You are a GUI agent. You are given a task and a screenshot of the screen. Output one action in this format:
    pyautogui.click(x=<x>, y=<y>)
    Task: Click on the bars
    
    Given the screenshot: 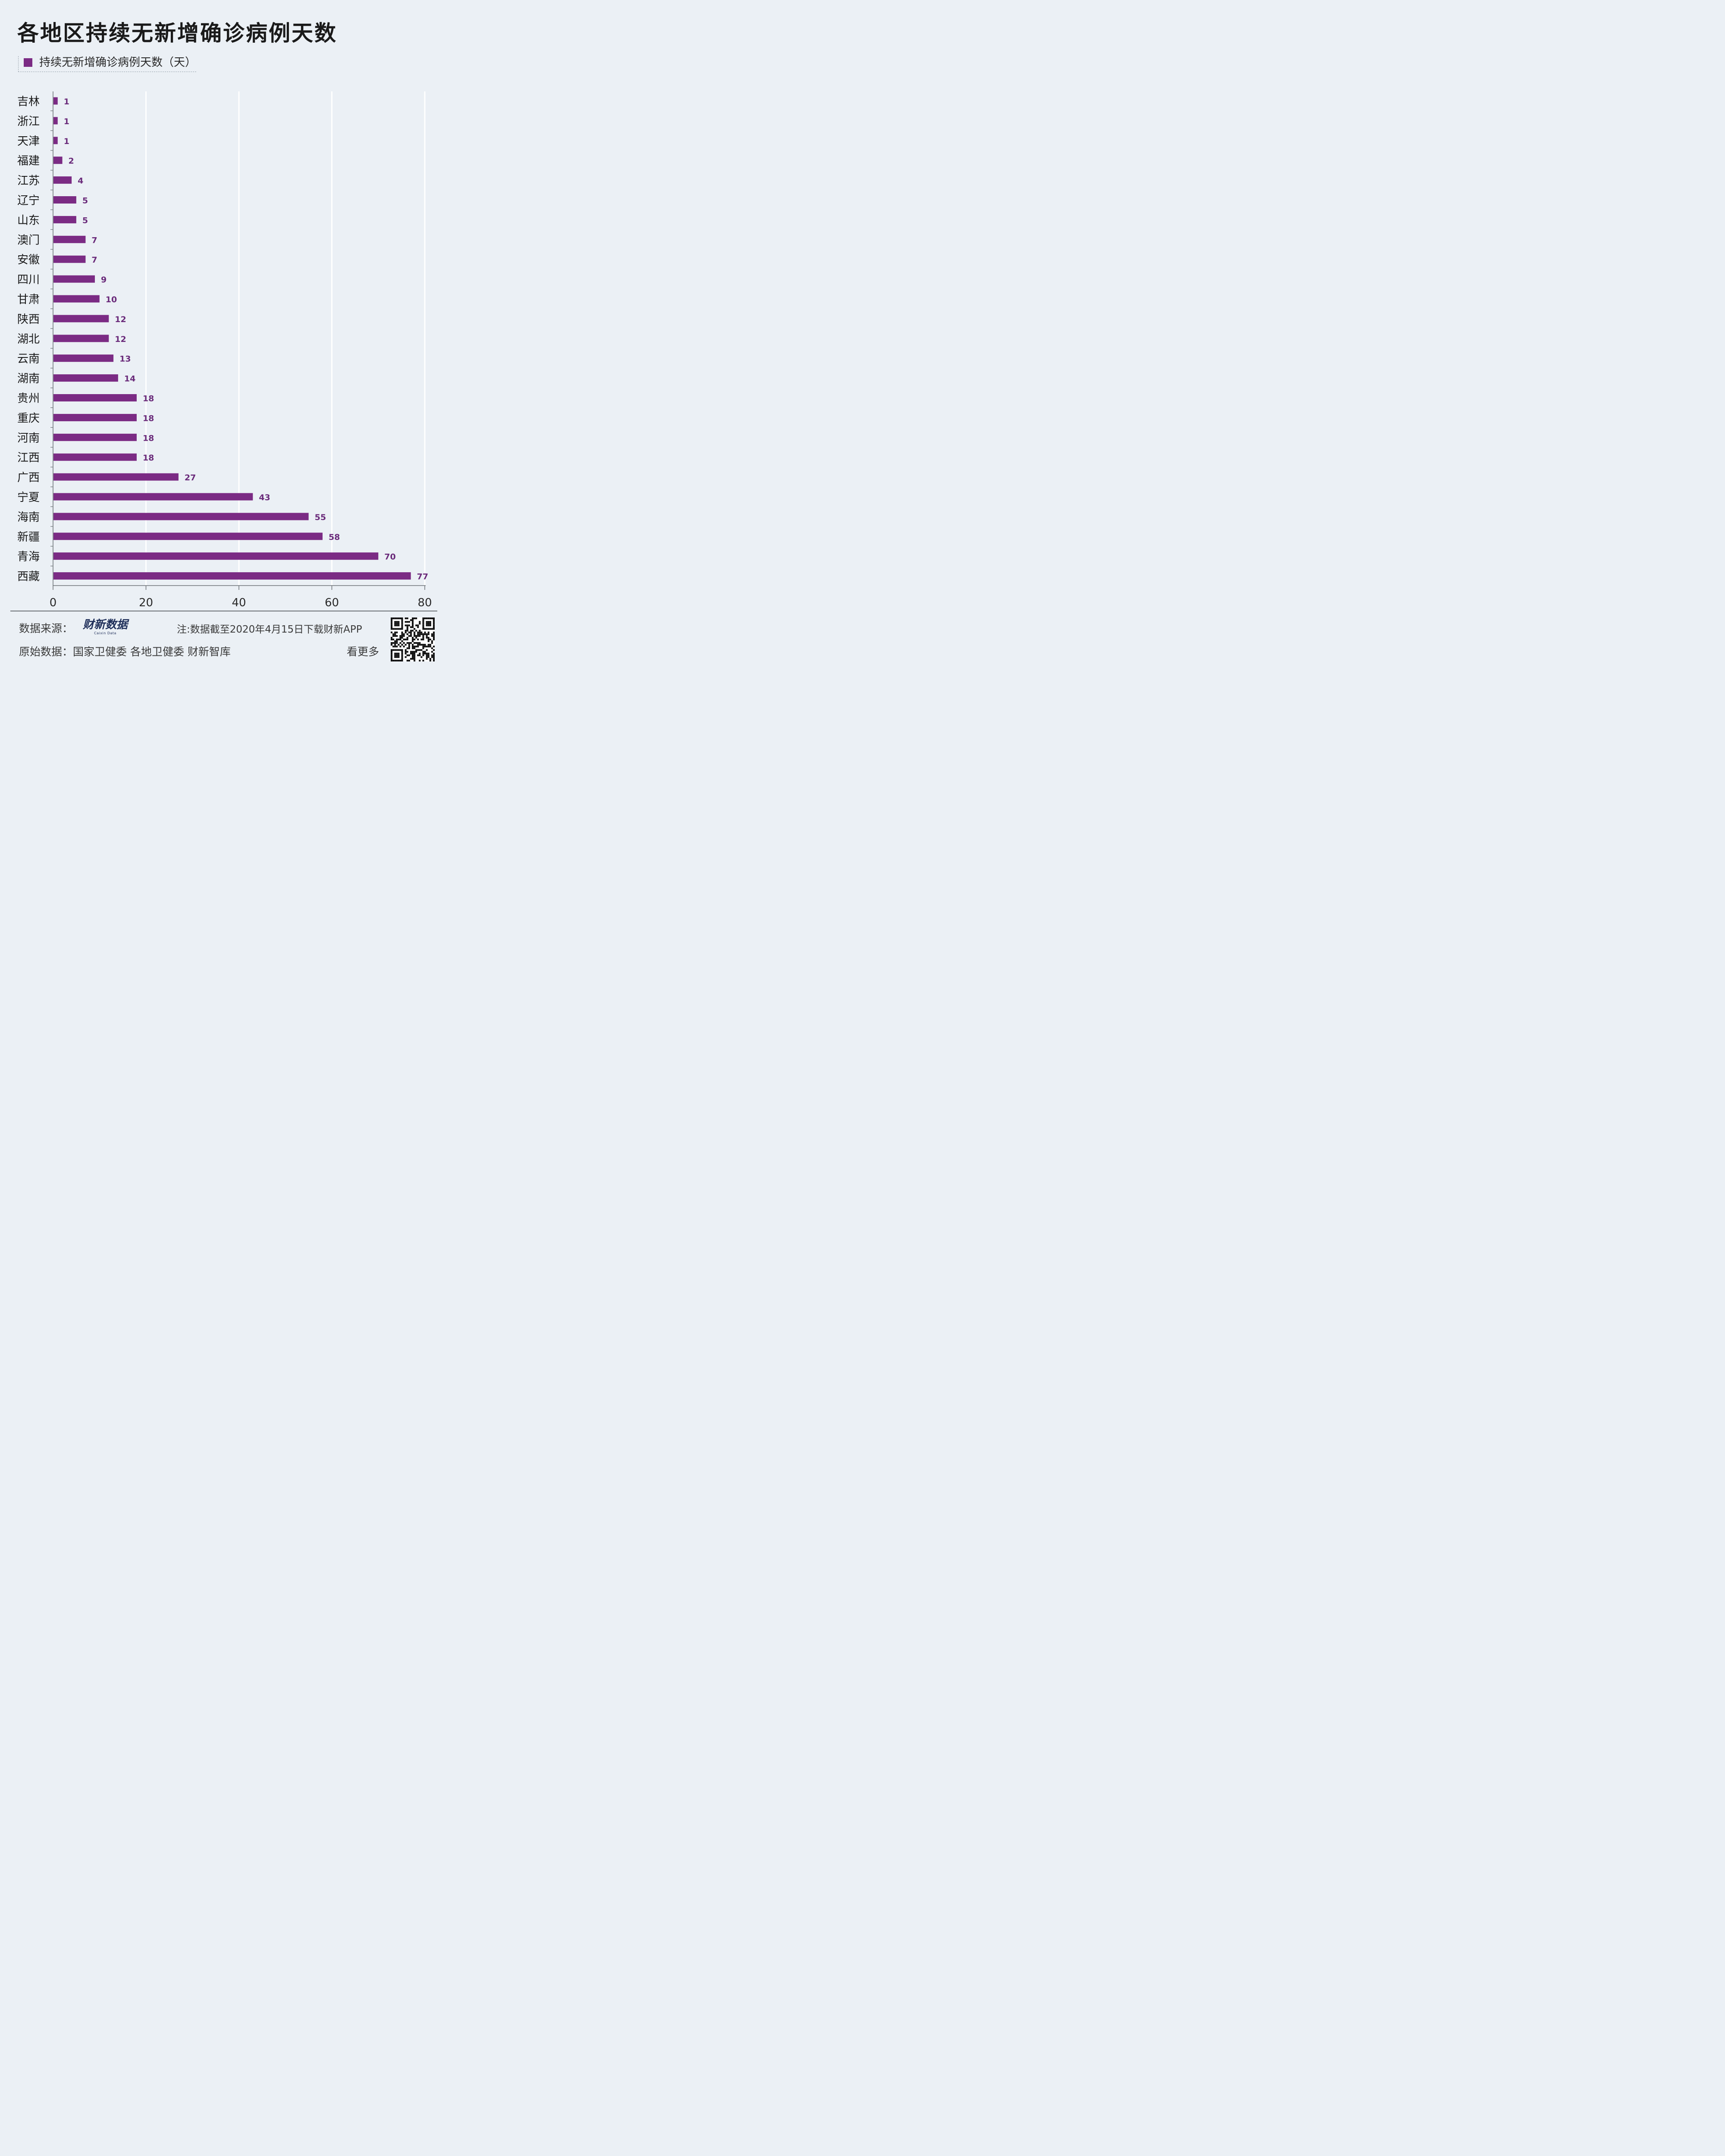 What is the action you would take?
    pyautogui.click(x=232, y=338)
    